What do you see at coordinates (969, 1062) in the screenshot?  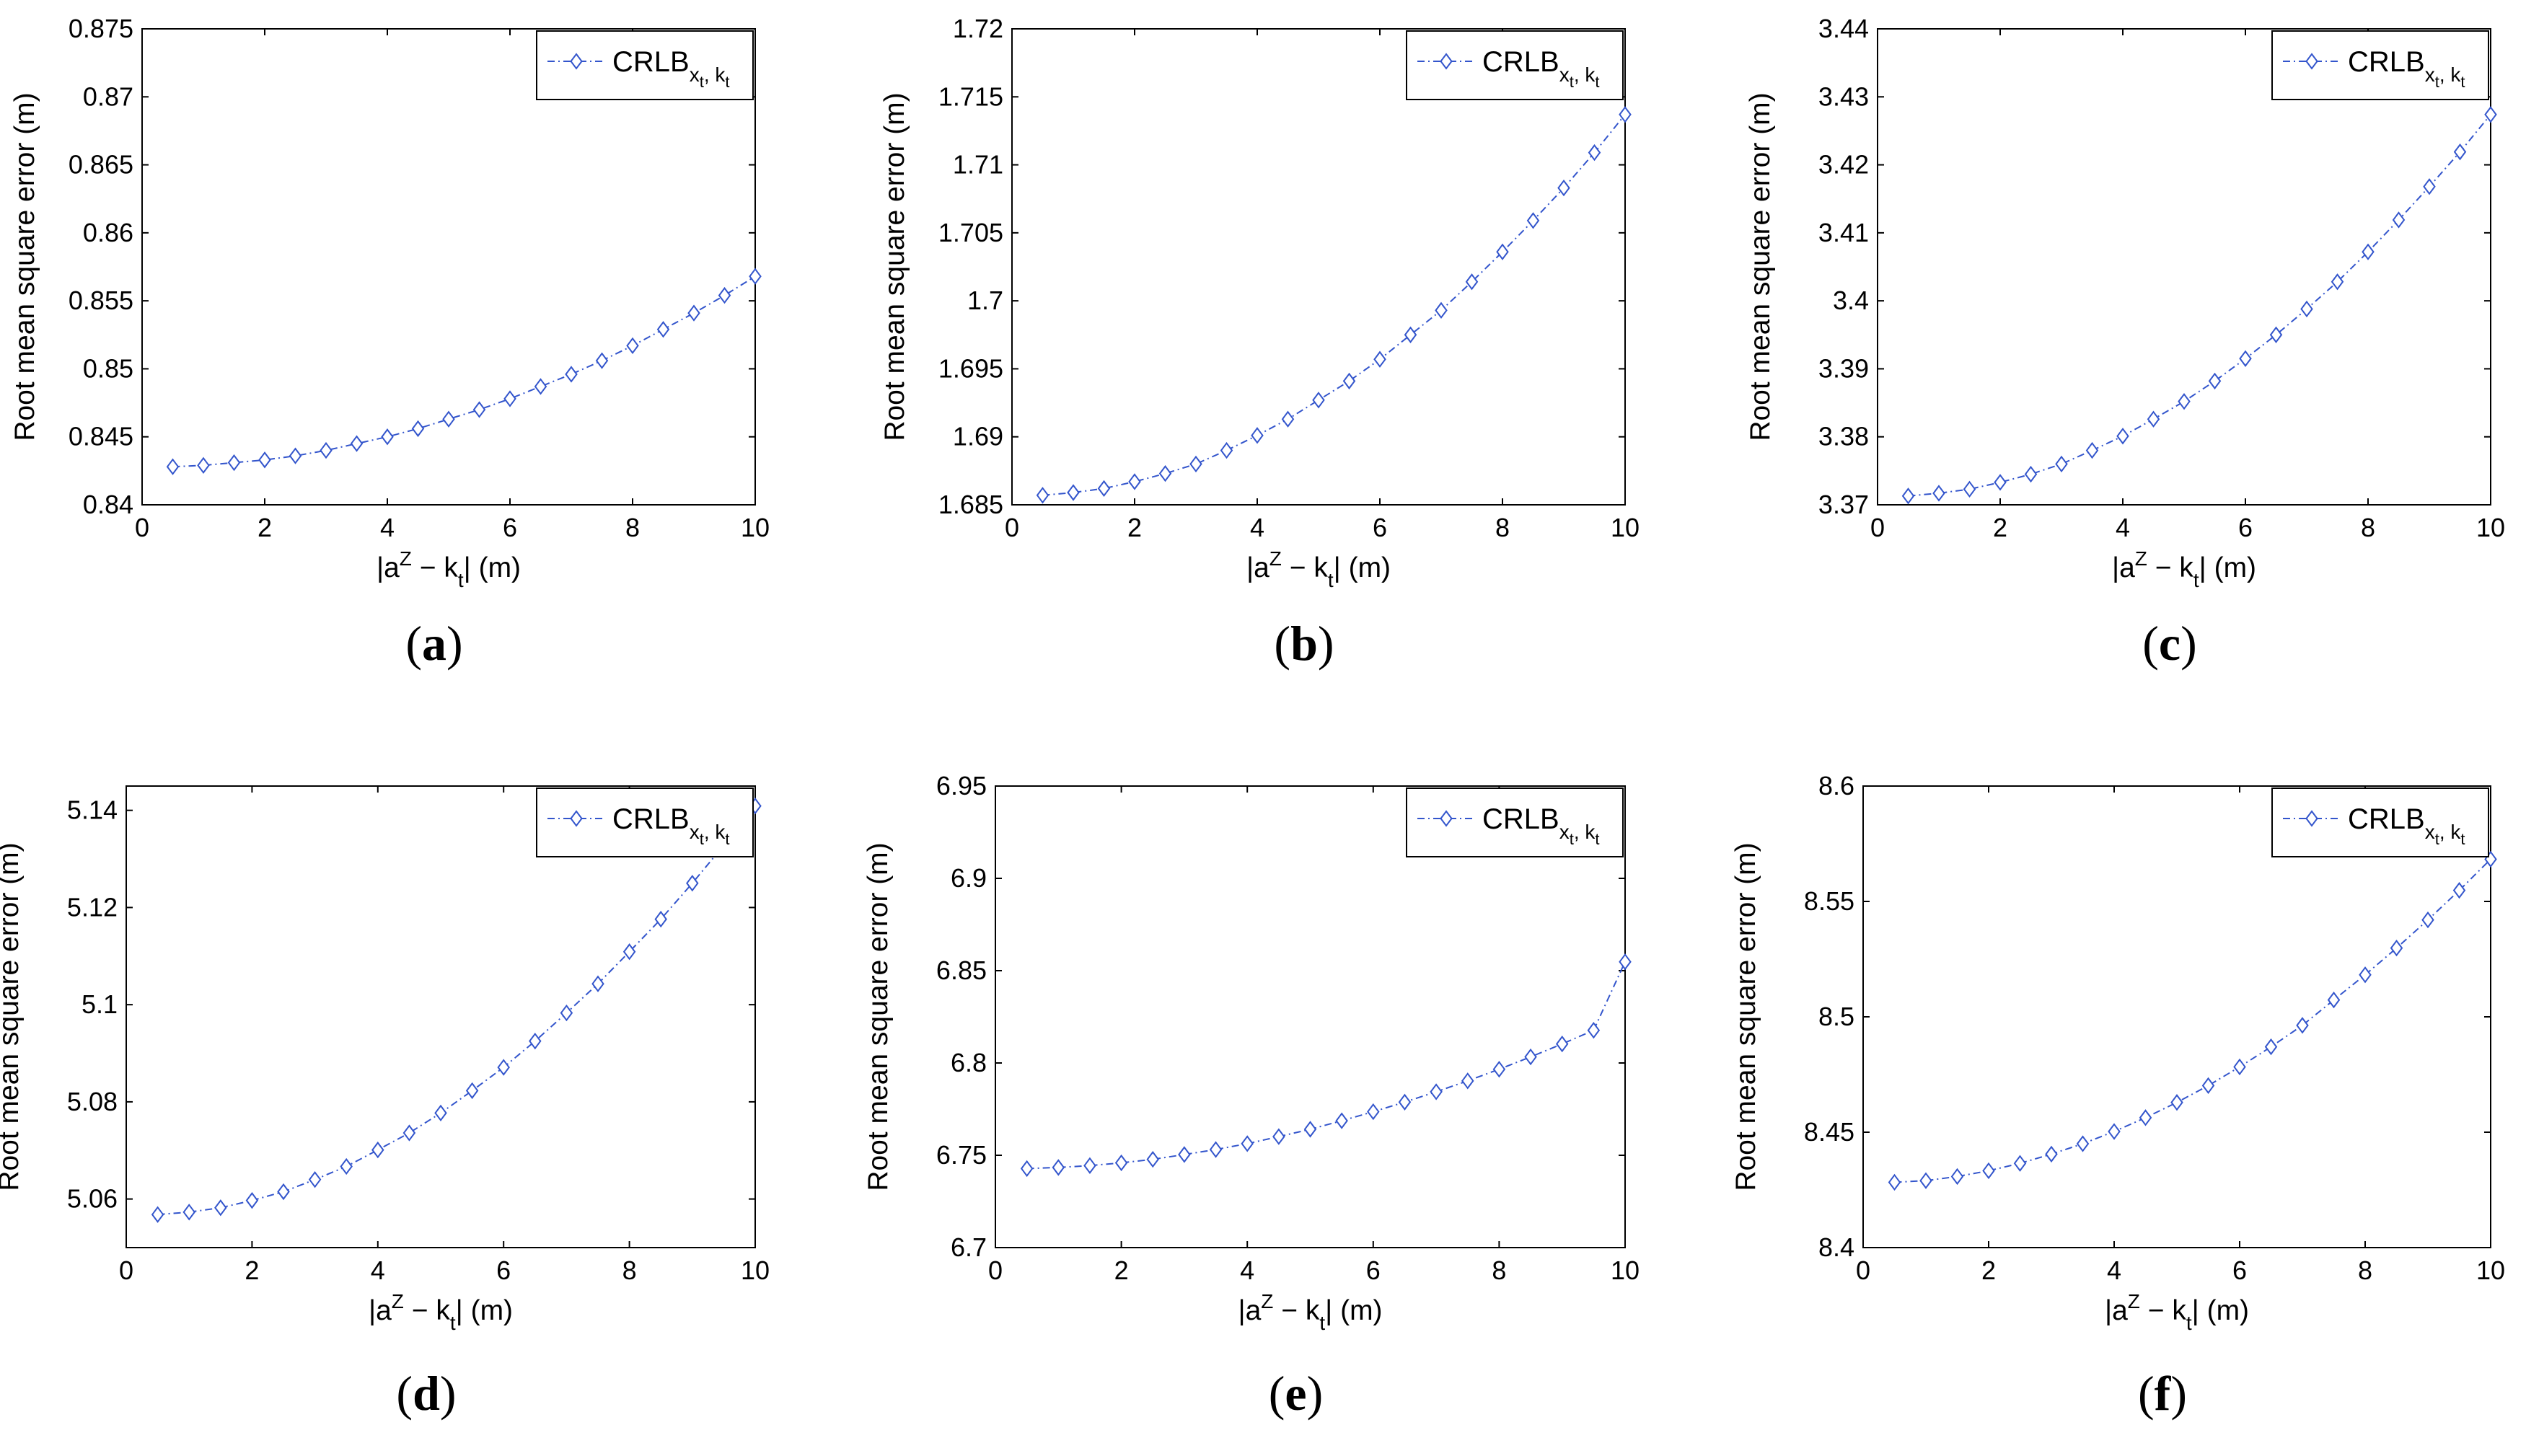 I see `y-tick-label: 6.8` at bounding box center [969, 1062].